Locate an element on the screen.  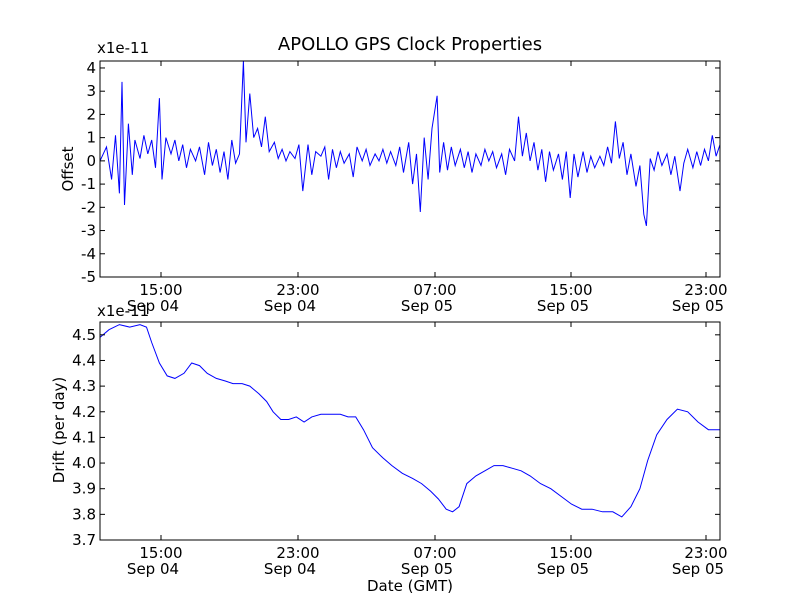
offset-y-tick: -4 is located at coordinates (400, 254).